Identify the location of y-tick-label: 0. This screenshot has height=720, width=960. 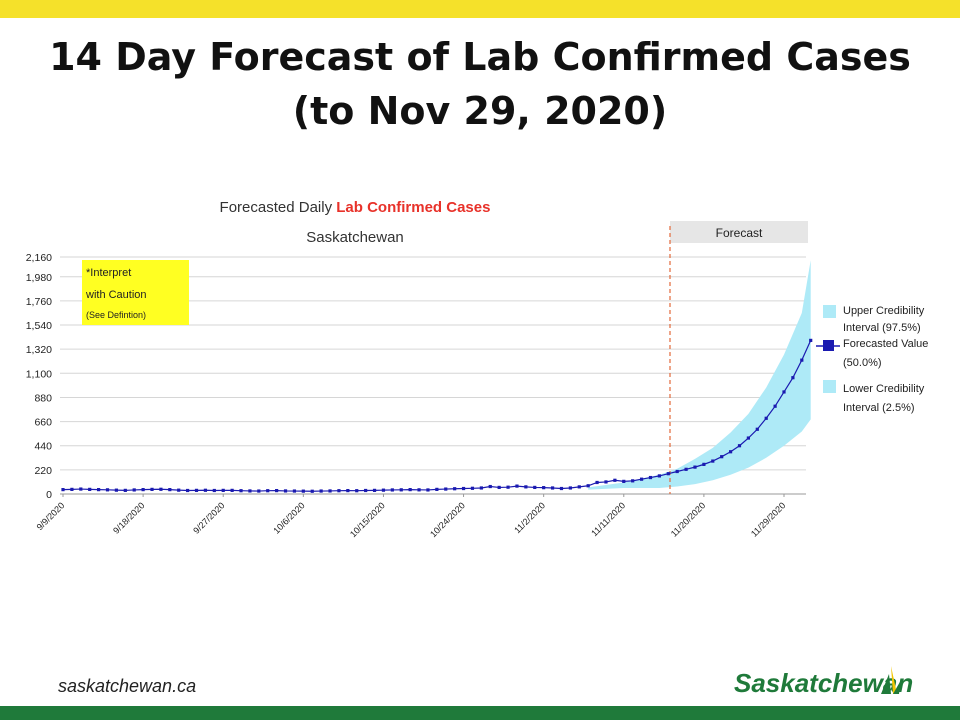
(49, 495).